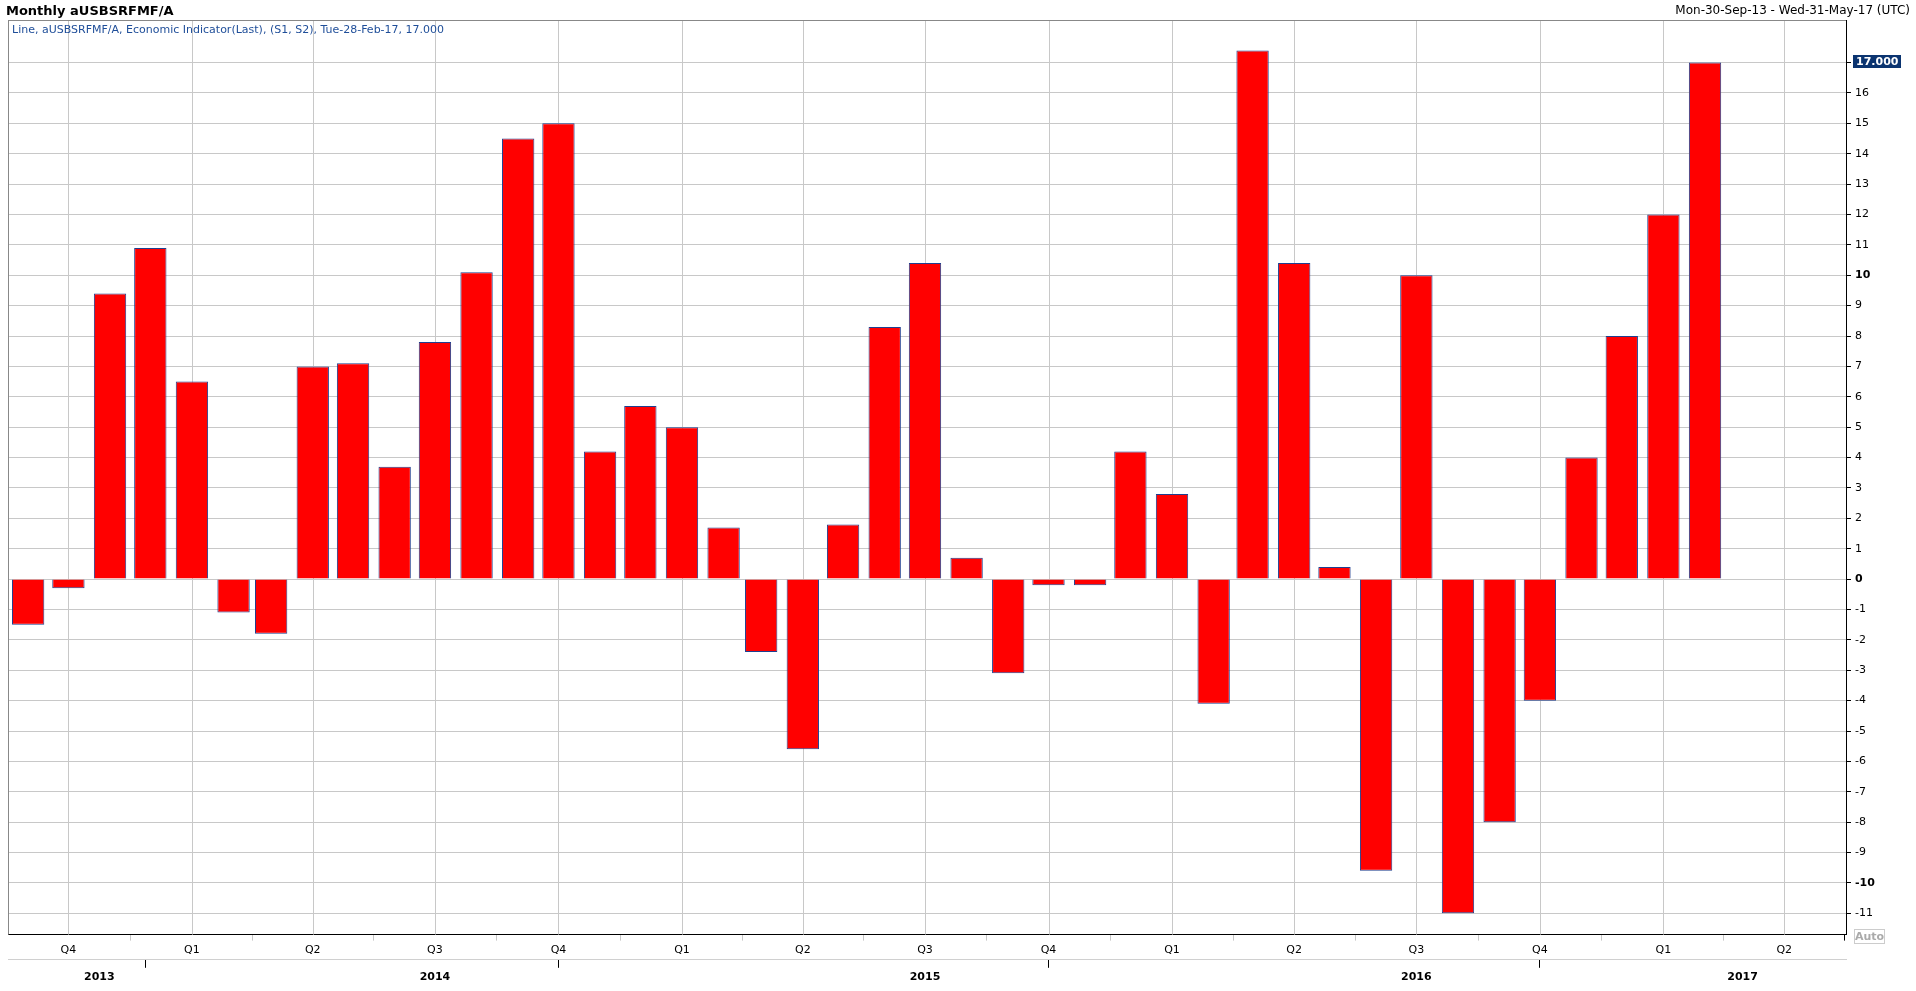 Image resolution: width=1916 pixels, height=991 pixels. What do you see at coordinates (99, 977) in the screenshot?
I see `x2-tick-label: 2013` at bounding box center [99, 977].